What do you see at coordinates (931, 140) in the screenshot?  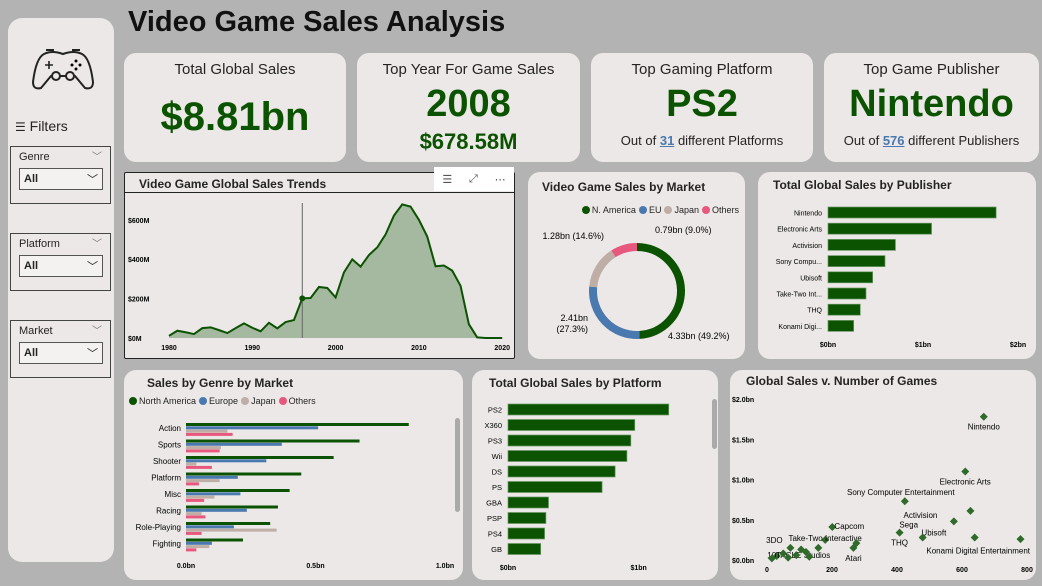 I see `kpi-subtext: Out of 576 different Publishers` at bounding box center [931, 140].